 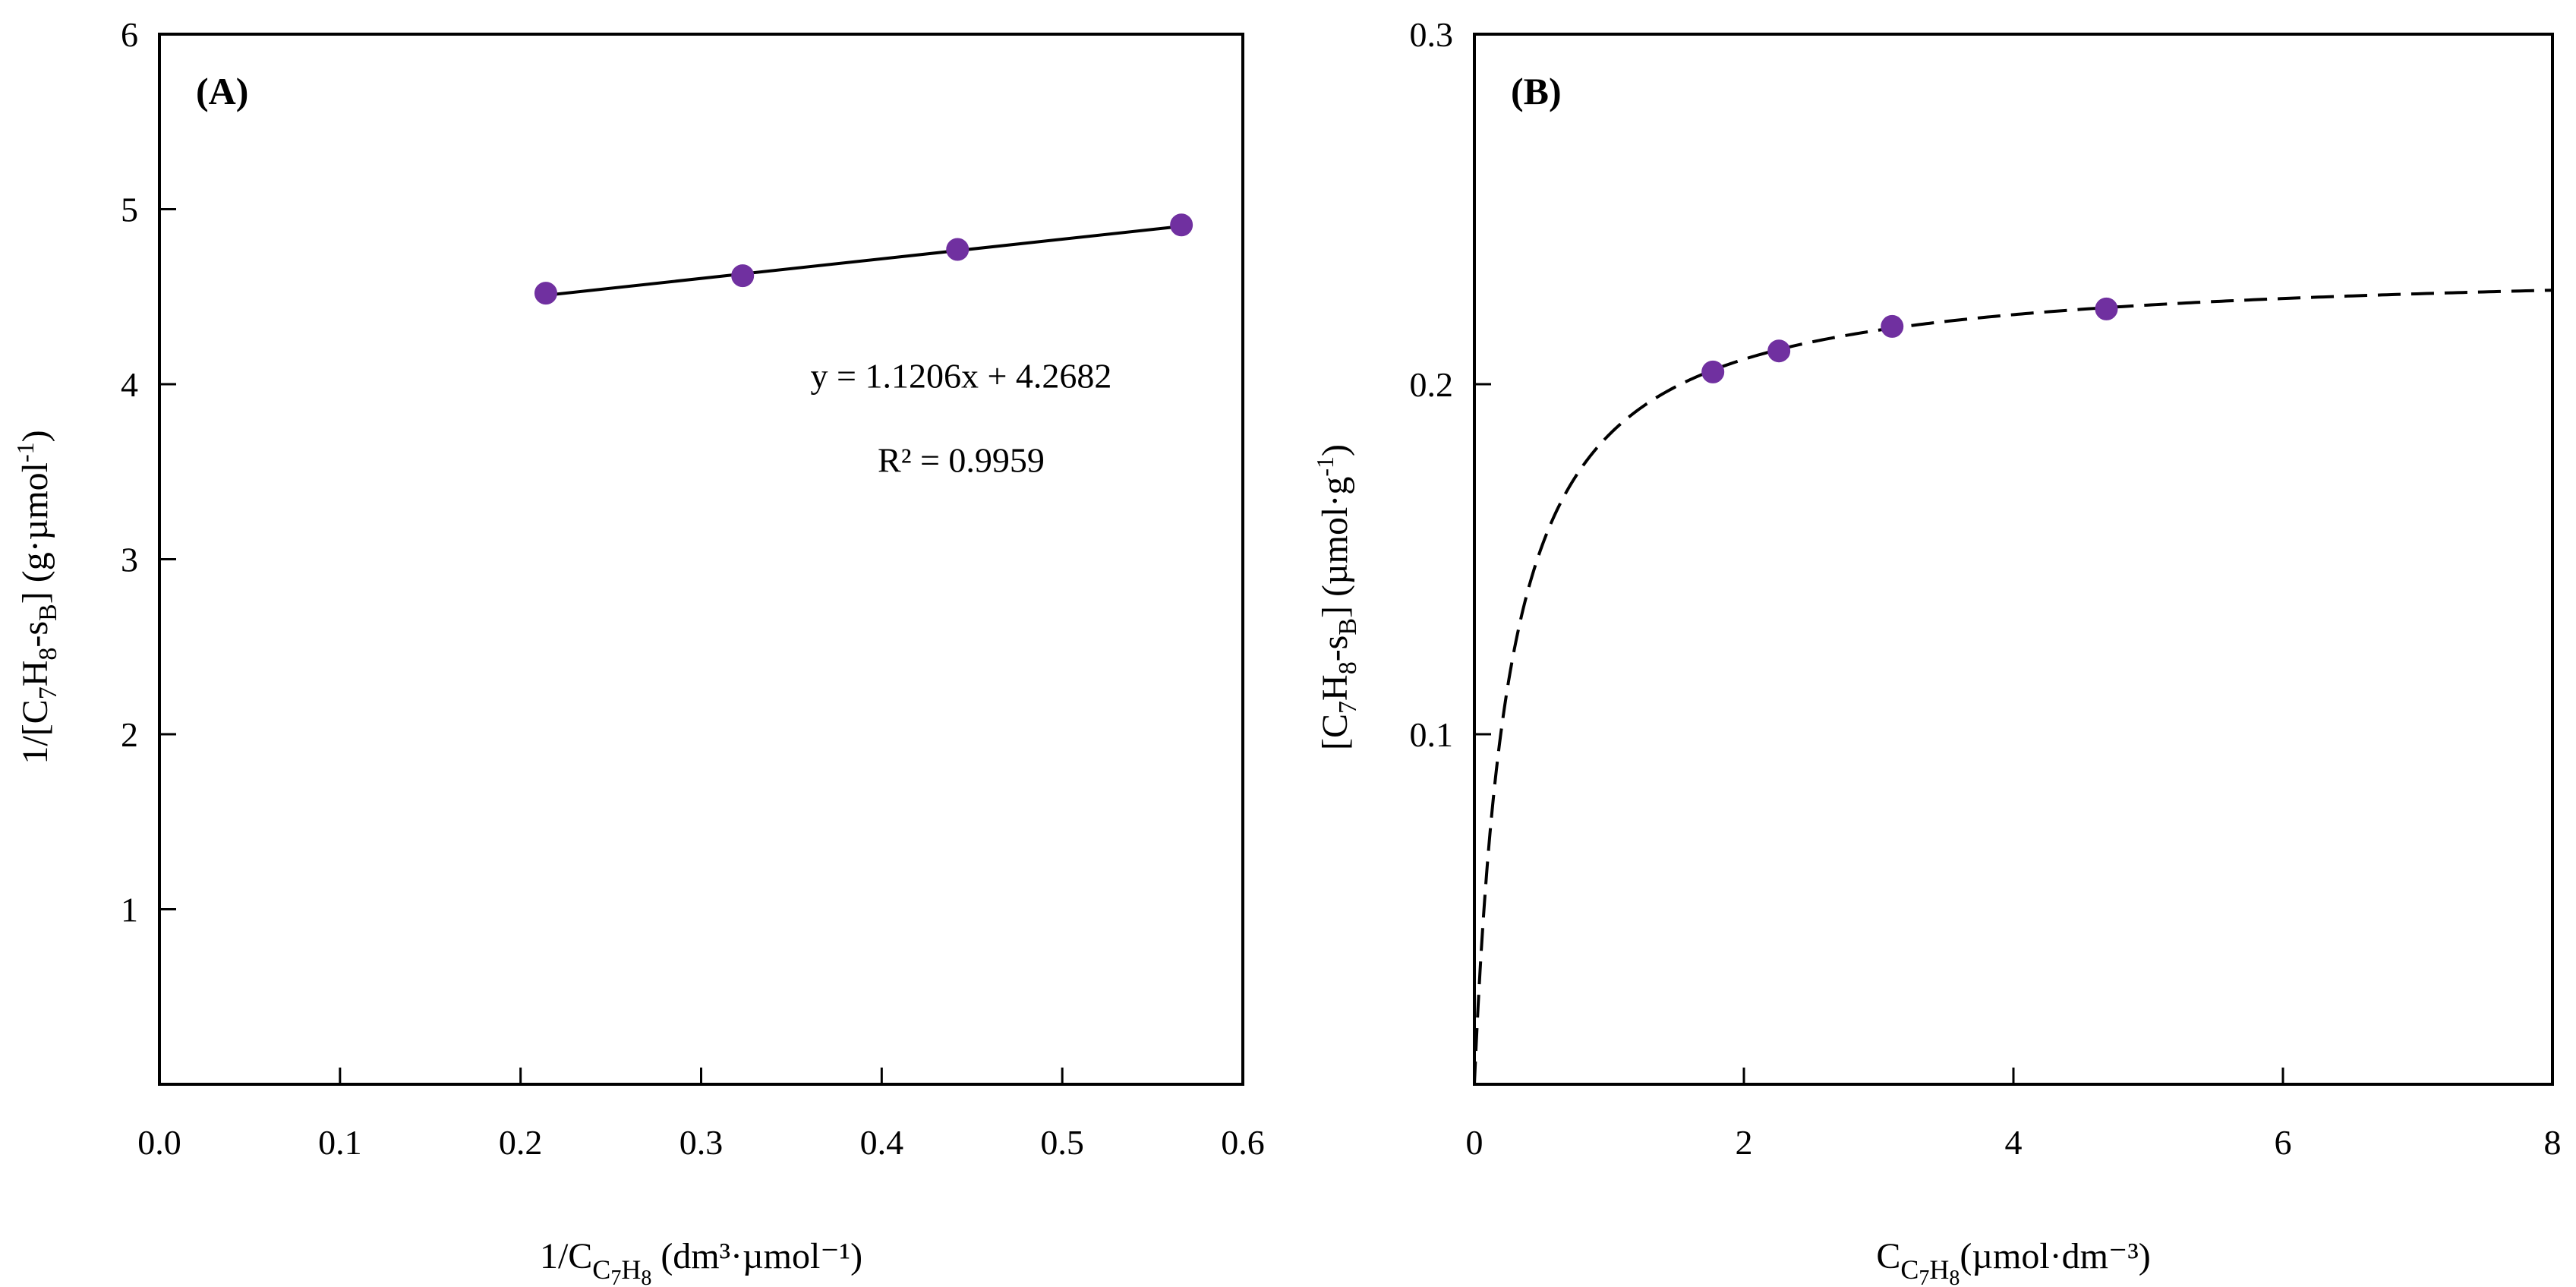 I want to click on x-tick-label: 8, so click(x=2553, y=1142).